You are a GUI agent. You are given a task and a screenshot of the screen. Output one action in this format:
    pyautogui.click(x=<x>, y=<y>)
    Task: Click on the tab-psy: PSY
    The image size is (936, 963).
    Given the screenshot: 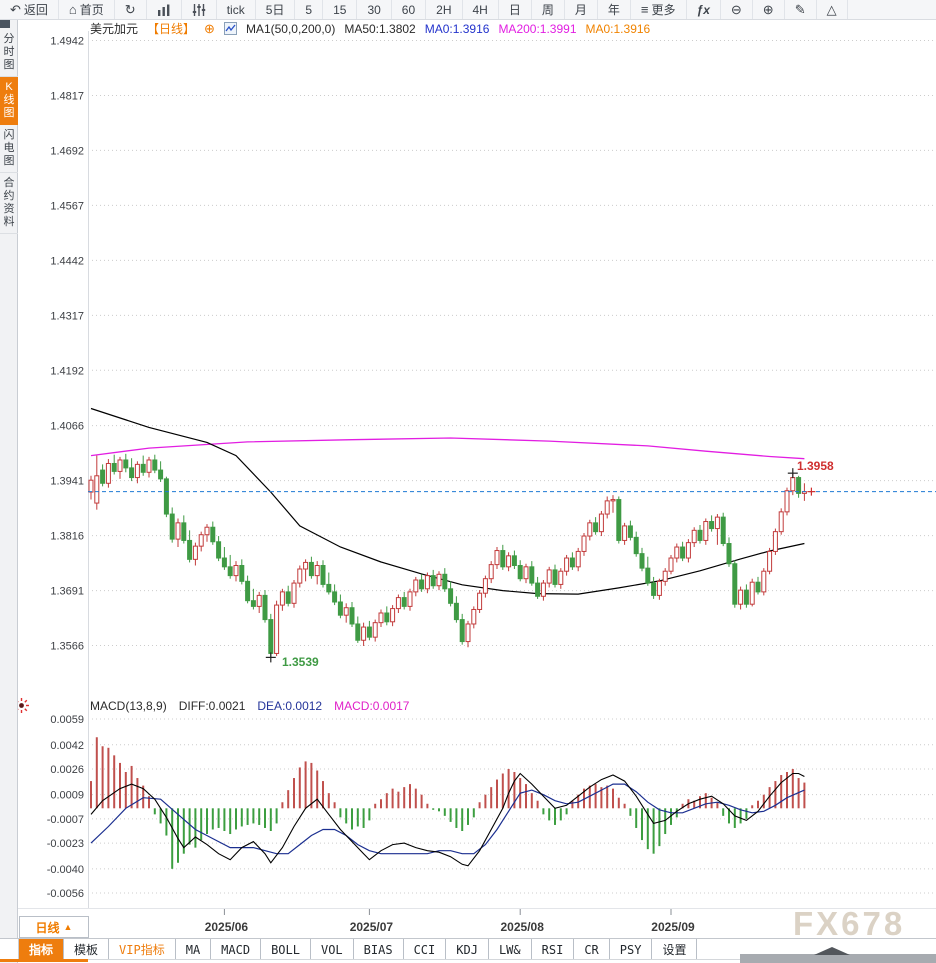 What is the action you would take?
    pyautogui.click(x=631, y=949)
    